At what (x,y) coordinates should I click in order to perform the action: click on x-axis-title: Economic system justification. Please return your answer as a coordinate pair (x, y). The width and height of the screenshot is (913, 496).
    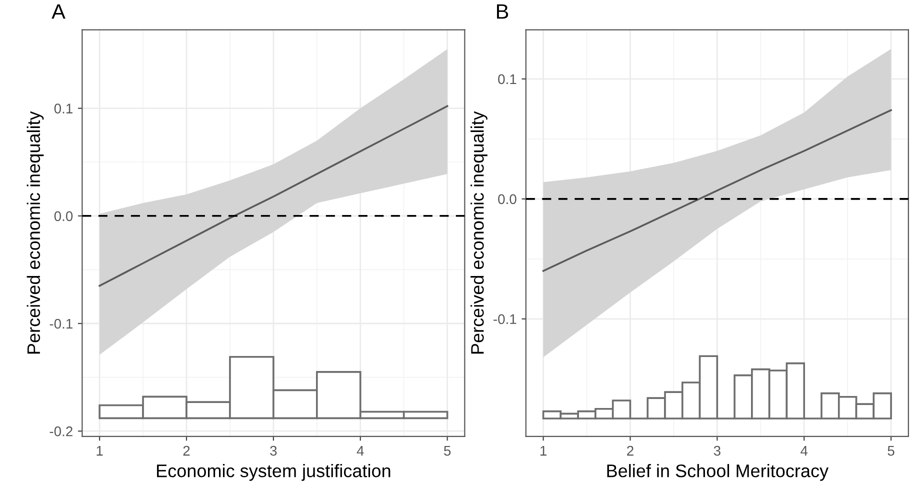
    Looking at the image, I should click on (273, 472).